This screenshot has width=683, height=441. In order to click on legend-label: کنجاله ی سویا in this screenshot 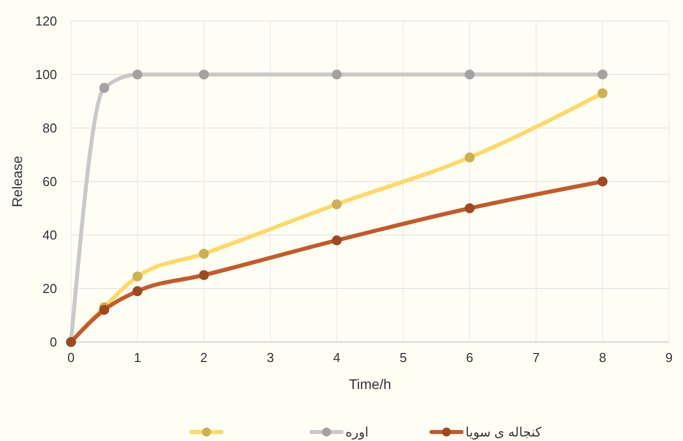, I will do `click(504, 432)`.